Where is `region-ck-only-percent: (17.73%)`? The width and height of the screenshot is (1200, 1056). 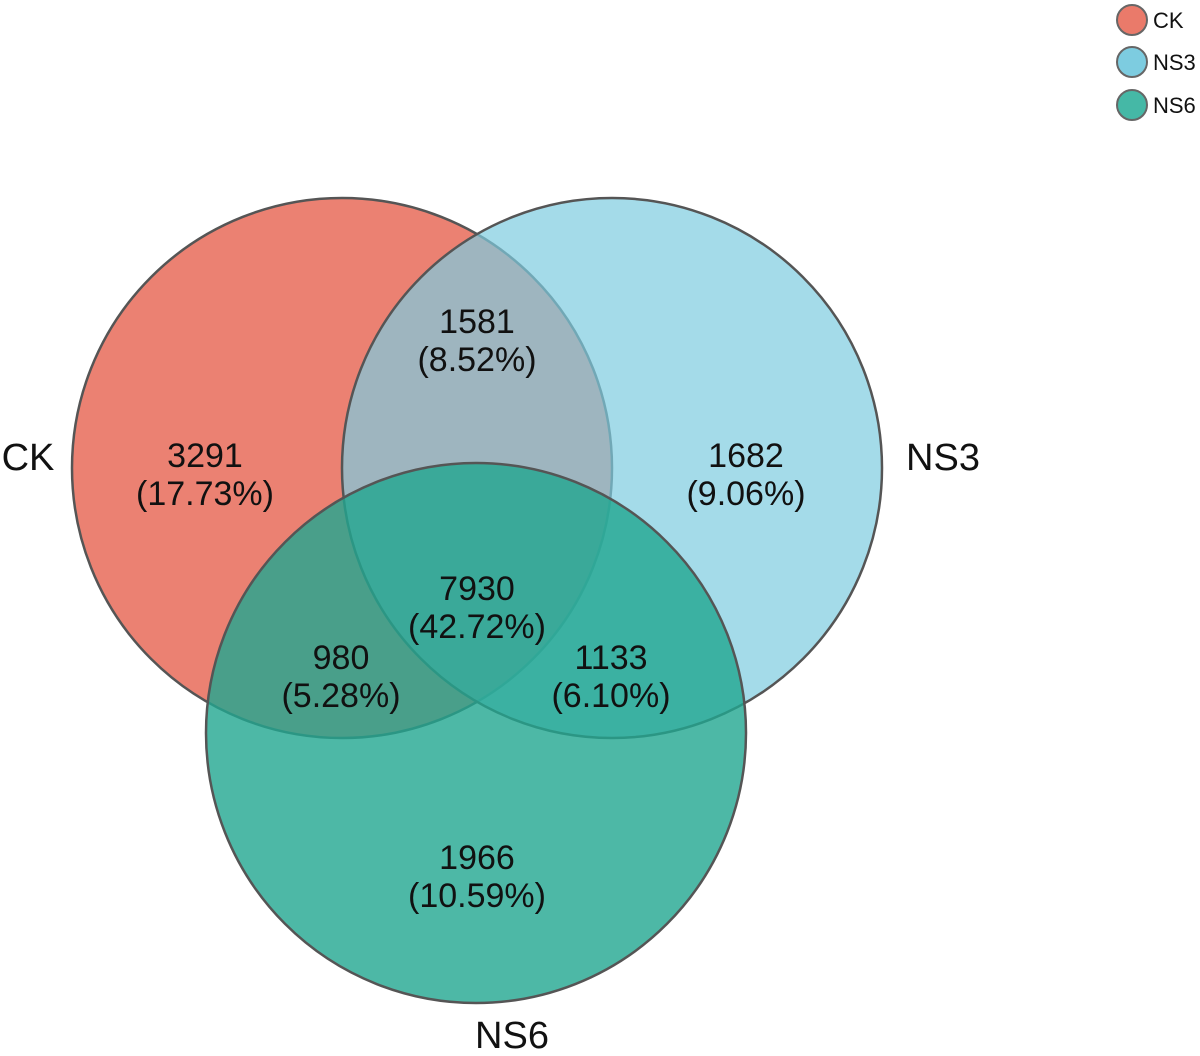
region-ck-only-percent: (17.73%) is located at coordinates (205, 494).